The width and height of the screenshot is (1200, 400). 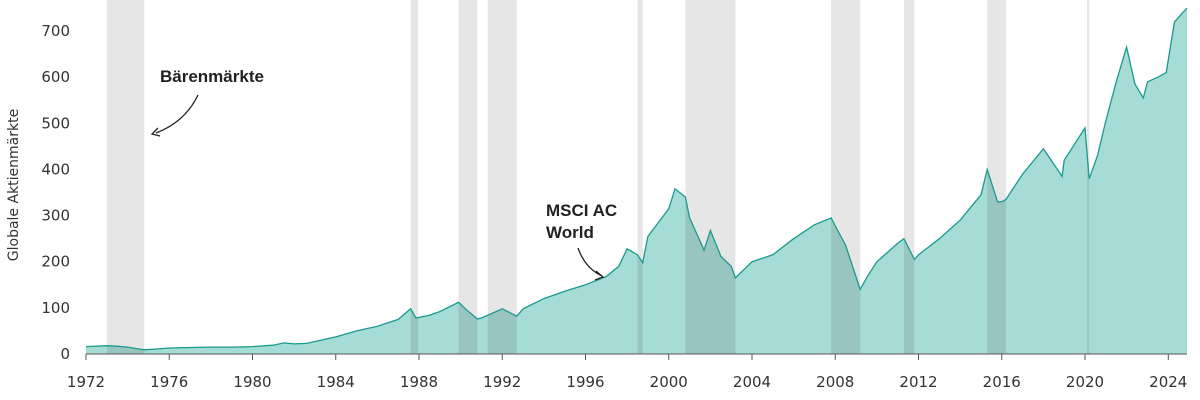 I want to click on annotation-baerenmaerkte: Bärenmärkte, so click(x=212, y=76).